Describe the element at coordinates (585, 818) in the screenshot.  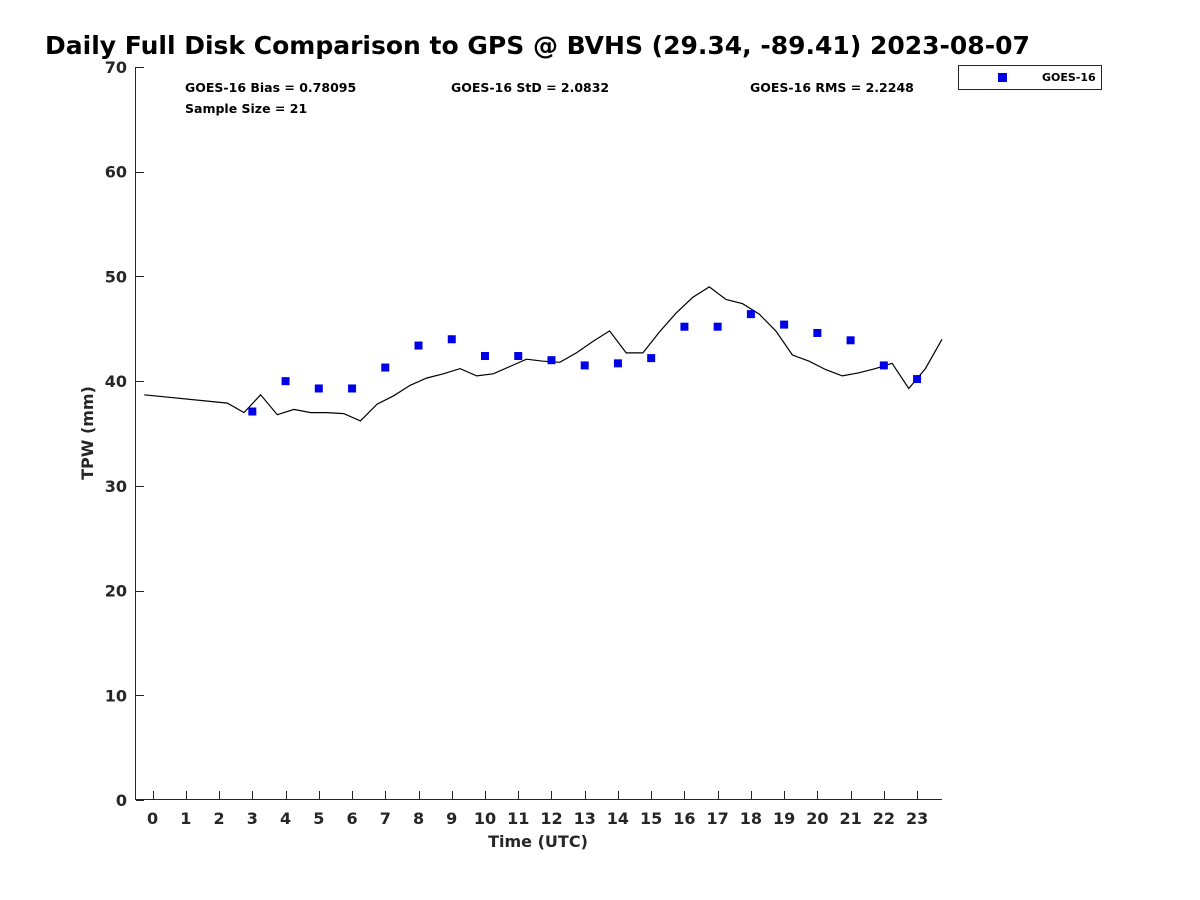
I see `x-tick-label: 13` at that location.